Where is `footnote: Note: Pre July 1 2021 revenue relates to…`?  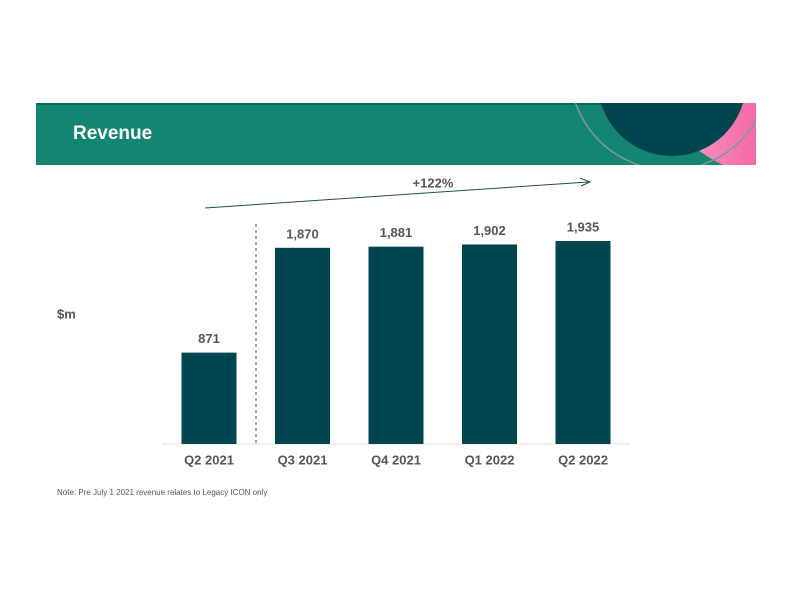
footnote: Note: Pre July 1 2021 revenue relates to… is located at coordinates (162, 492).